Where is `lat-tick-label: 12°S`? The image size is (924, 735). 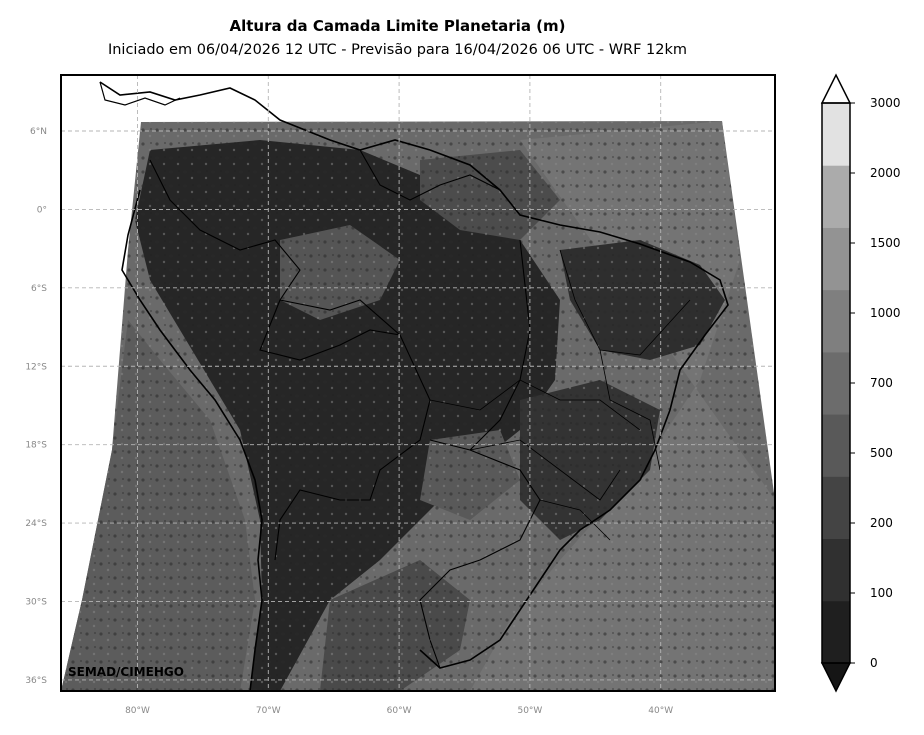 lat-tick-label: 12°S is located at coordinates (36, 367).